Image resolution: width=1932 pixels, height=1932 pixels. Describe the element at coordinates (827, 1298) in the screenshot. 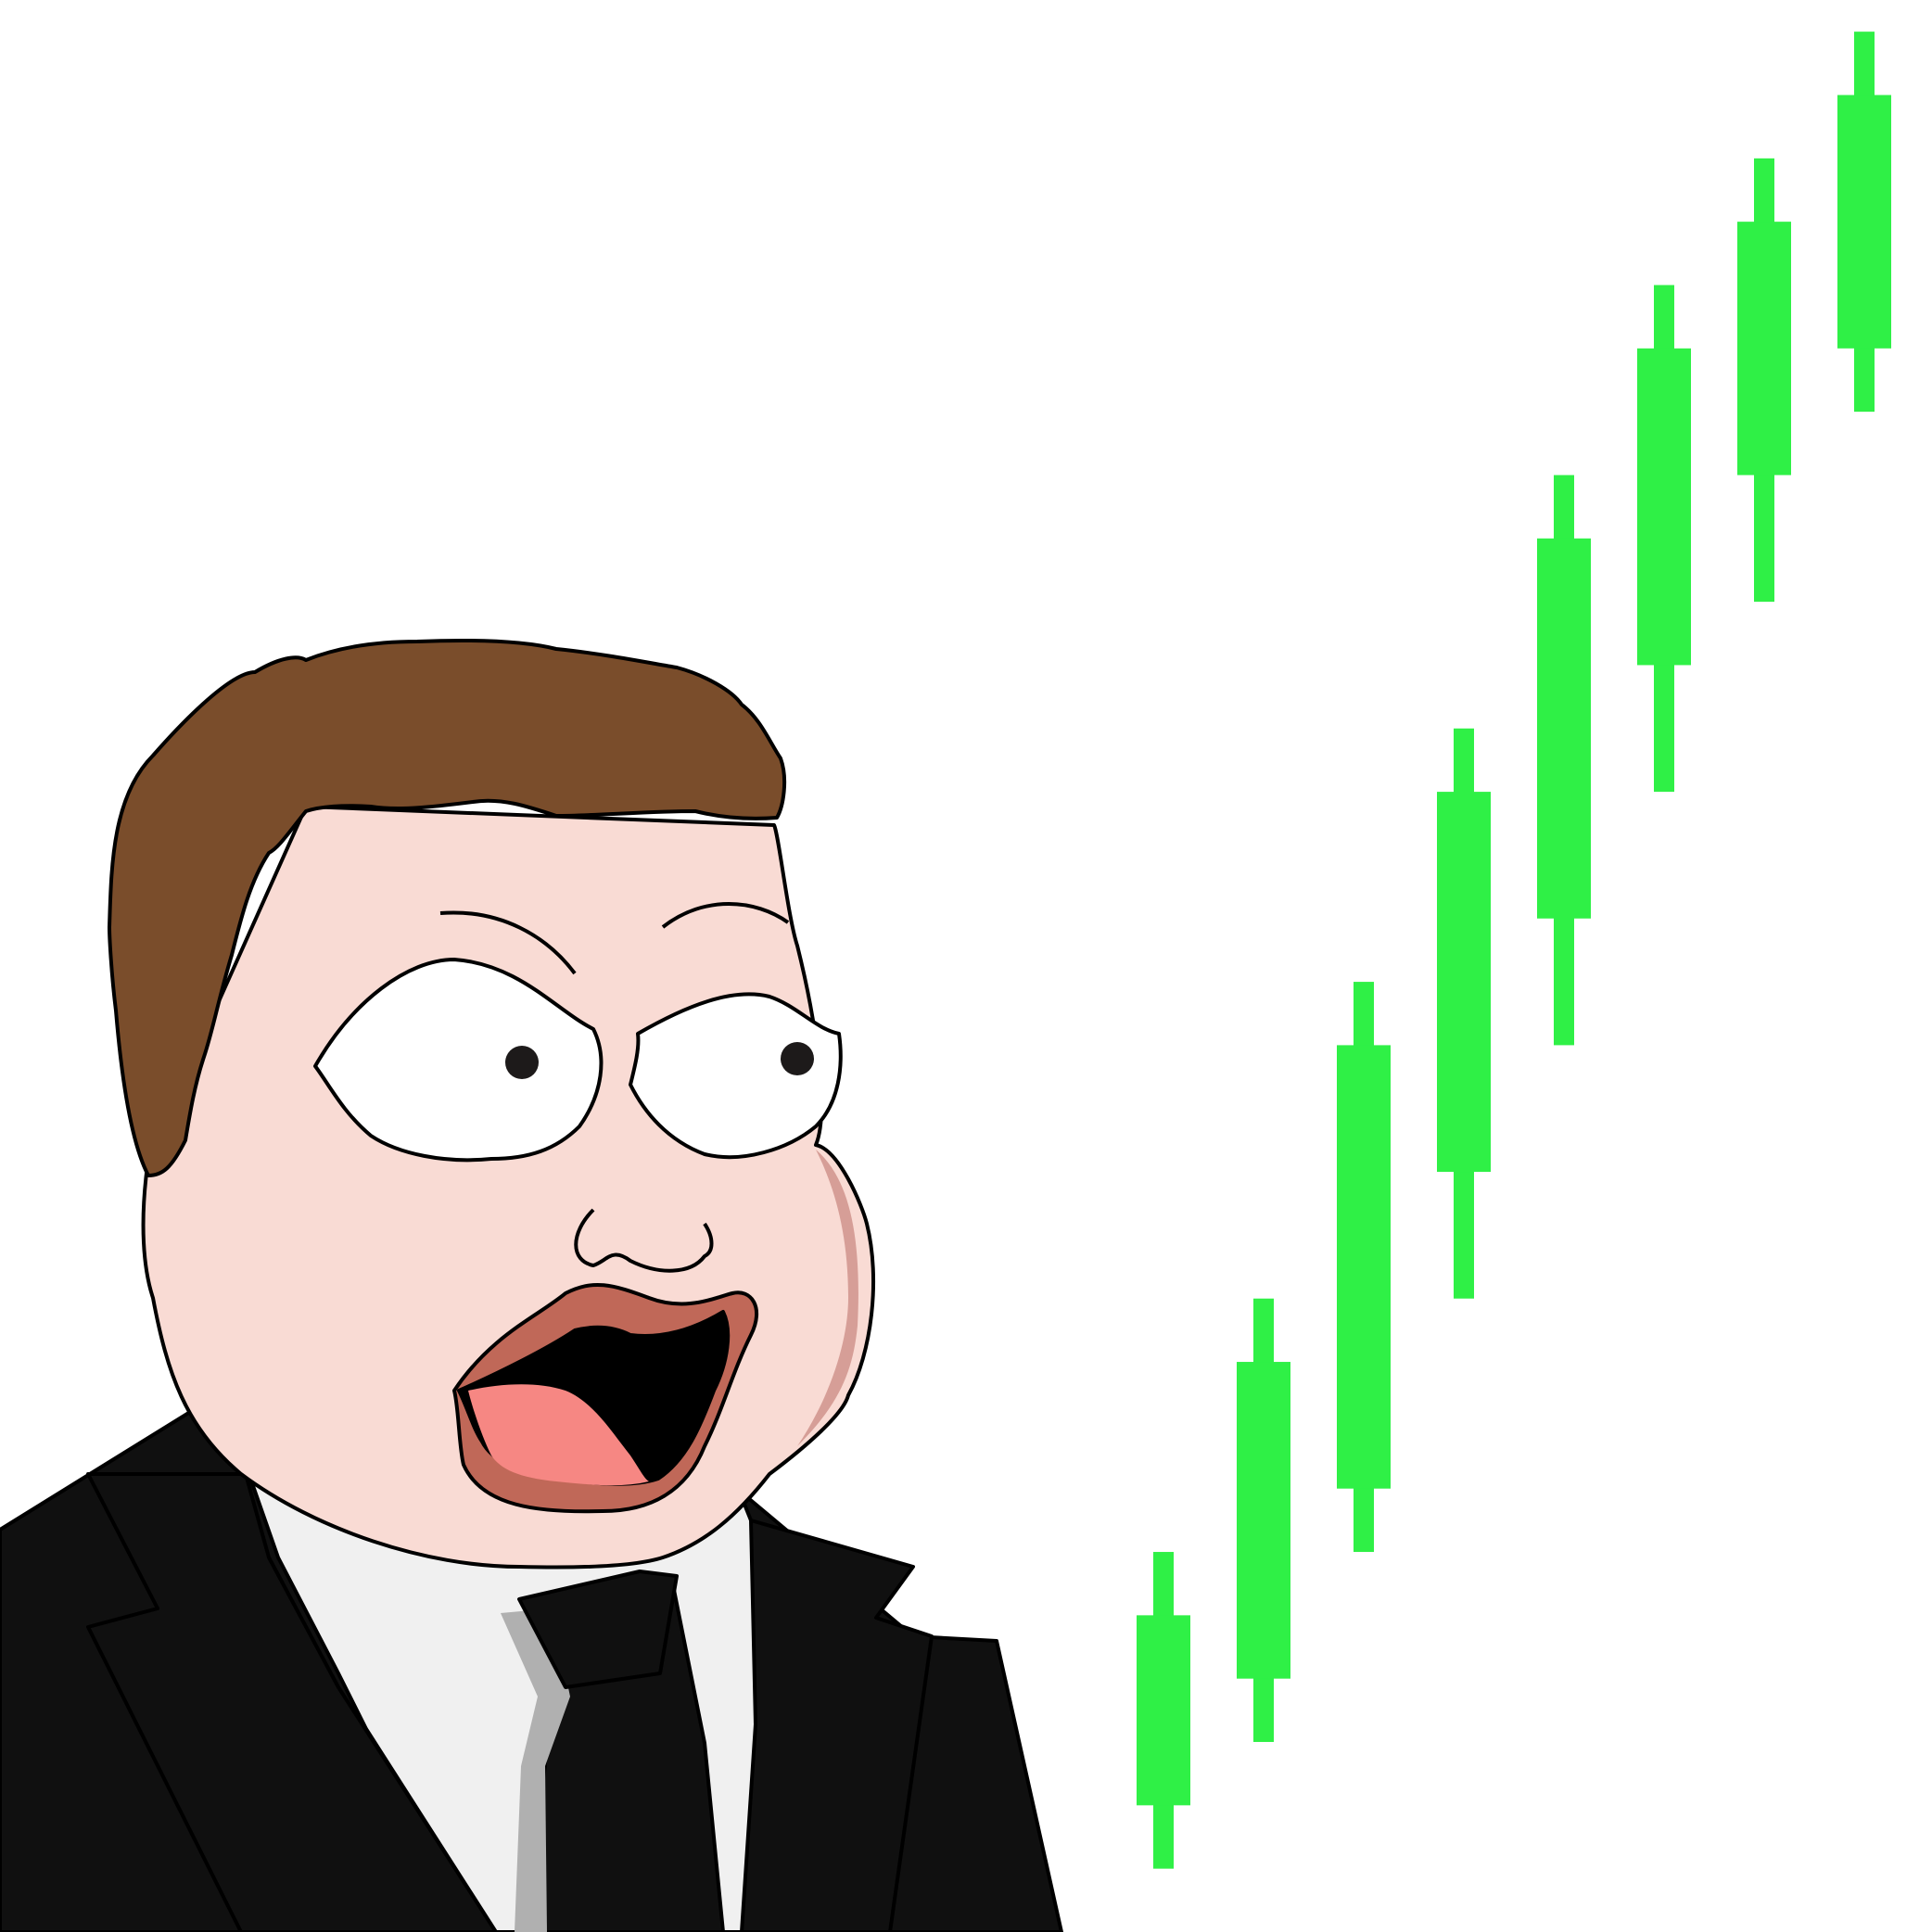

I see `cheek-shadow` at that location.